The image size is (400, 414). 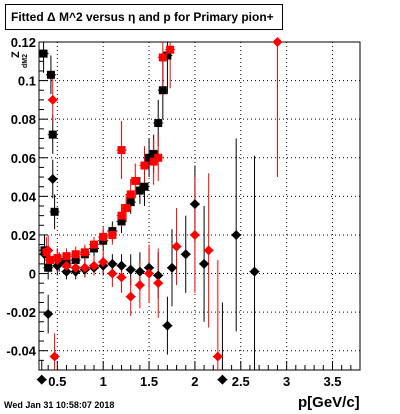 I want to click on x-tick-label: 2.5, so click(x=241, y=381).